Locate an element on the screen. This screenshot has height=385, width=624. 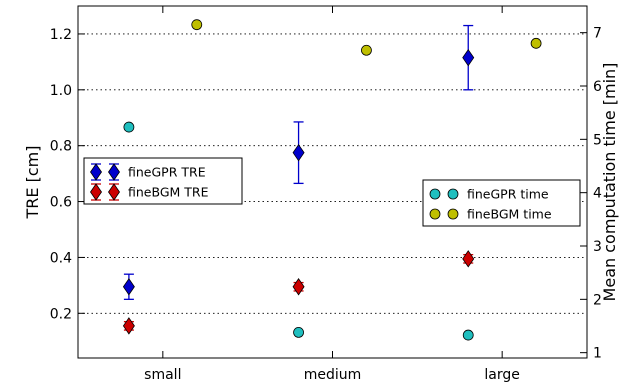
left-tick-label-0: 0.2 is located at coordinates (61, 314).